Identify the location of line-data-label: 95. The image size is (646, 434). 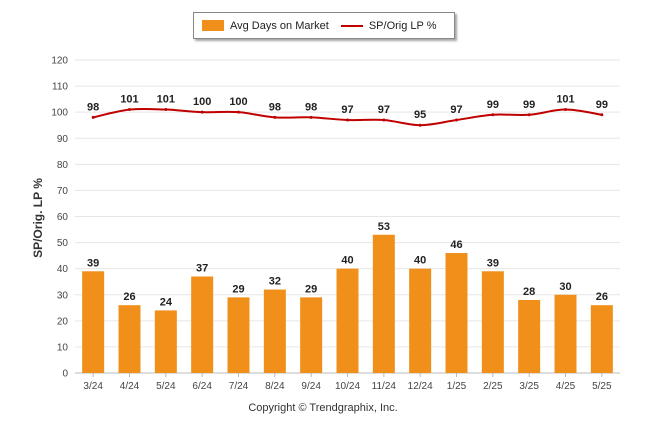
(420, 115).